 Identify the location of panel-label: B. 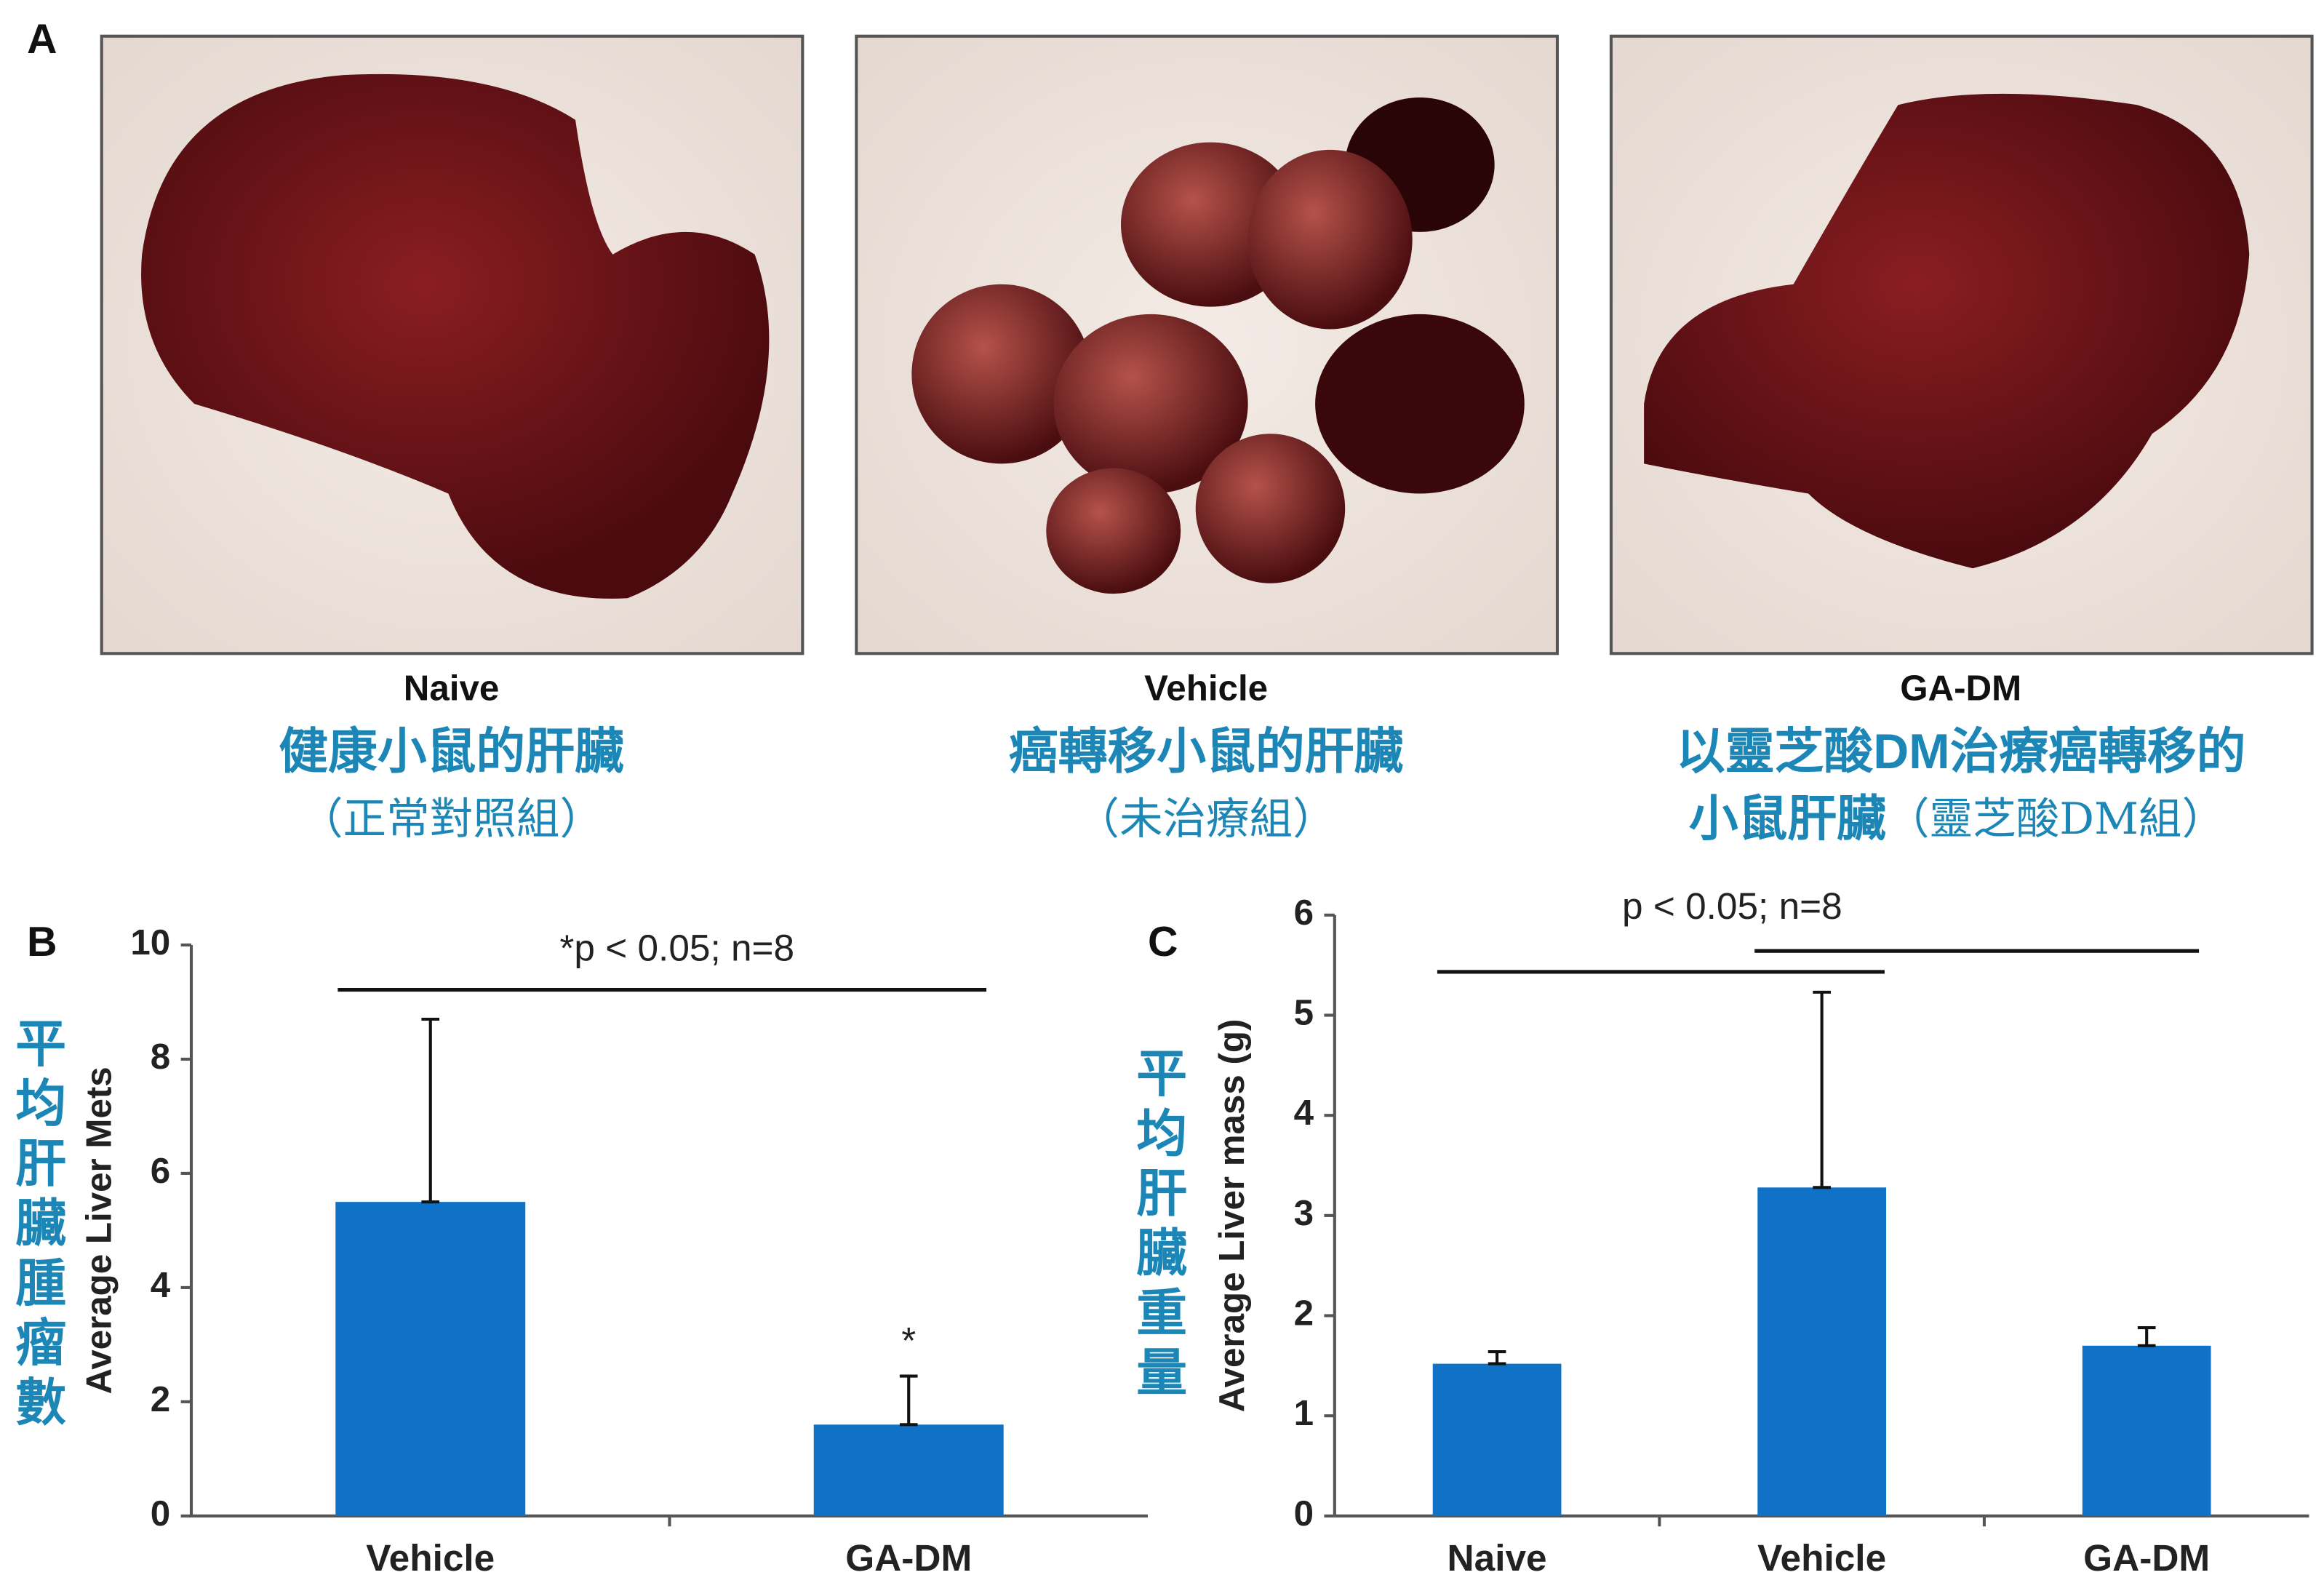
(42, 942).